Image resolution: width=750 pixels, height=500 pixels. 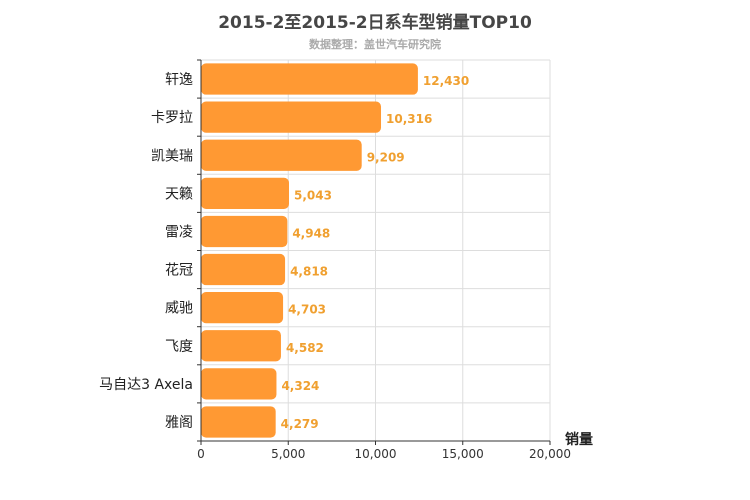 I want to click on data-label: 12,430, so click(x=446, y=81).